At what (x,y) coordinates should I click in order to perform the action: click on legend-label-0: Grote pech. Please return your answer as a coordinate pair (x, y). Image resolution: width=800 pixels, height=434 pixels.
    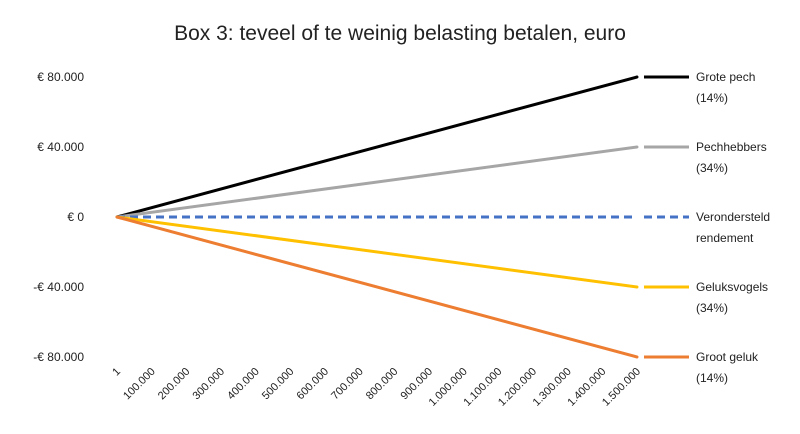
    Looking at the image, I should click on (725, 77).